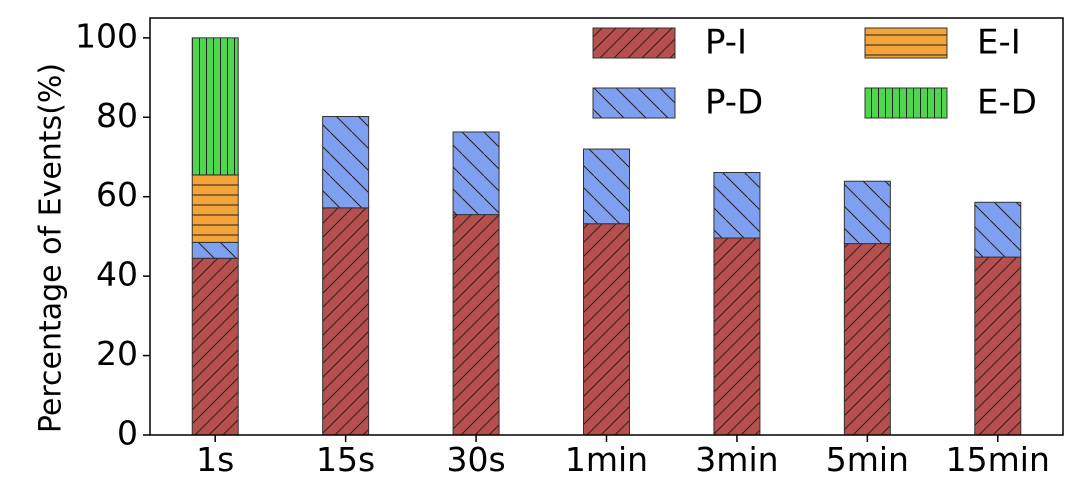  I want to click on x-tick-label-5min: 5min, so click(867, 459).